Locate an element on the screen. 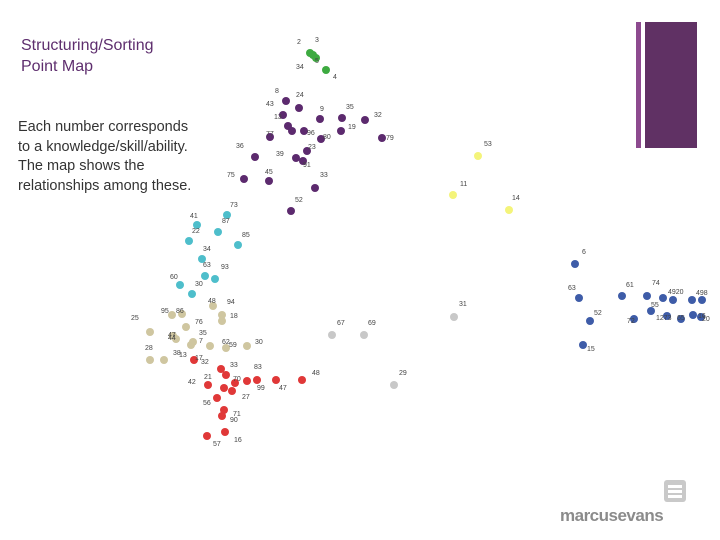  point-label: 83 is located at coordinates (258, 367).